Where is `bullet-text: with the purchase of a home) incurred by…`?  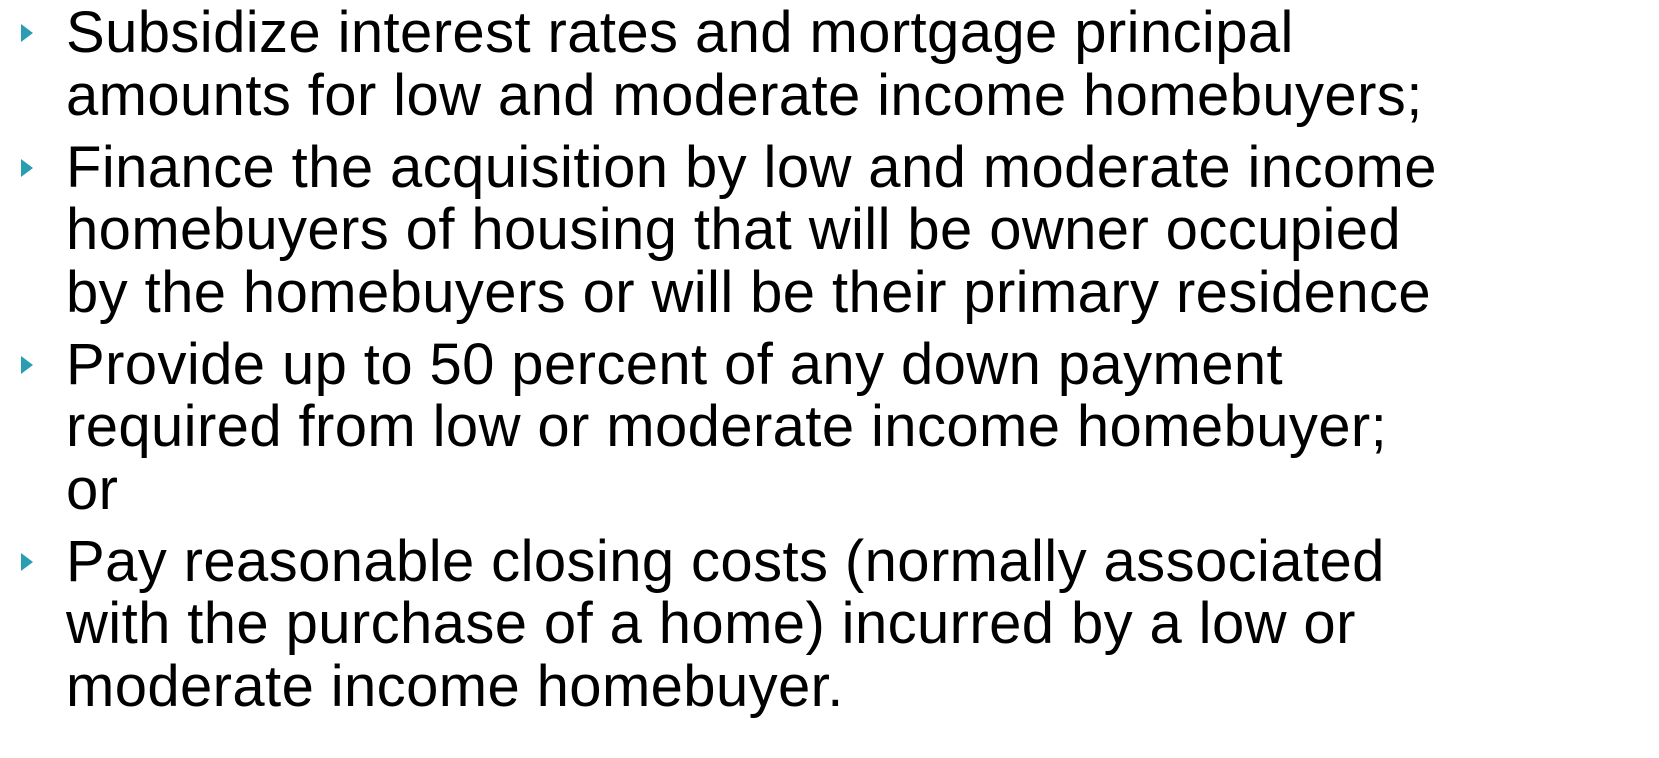 bullet-text: with the purchase of a home) incurred by… is located at coordinates (711, 623).